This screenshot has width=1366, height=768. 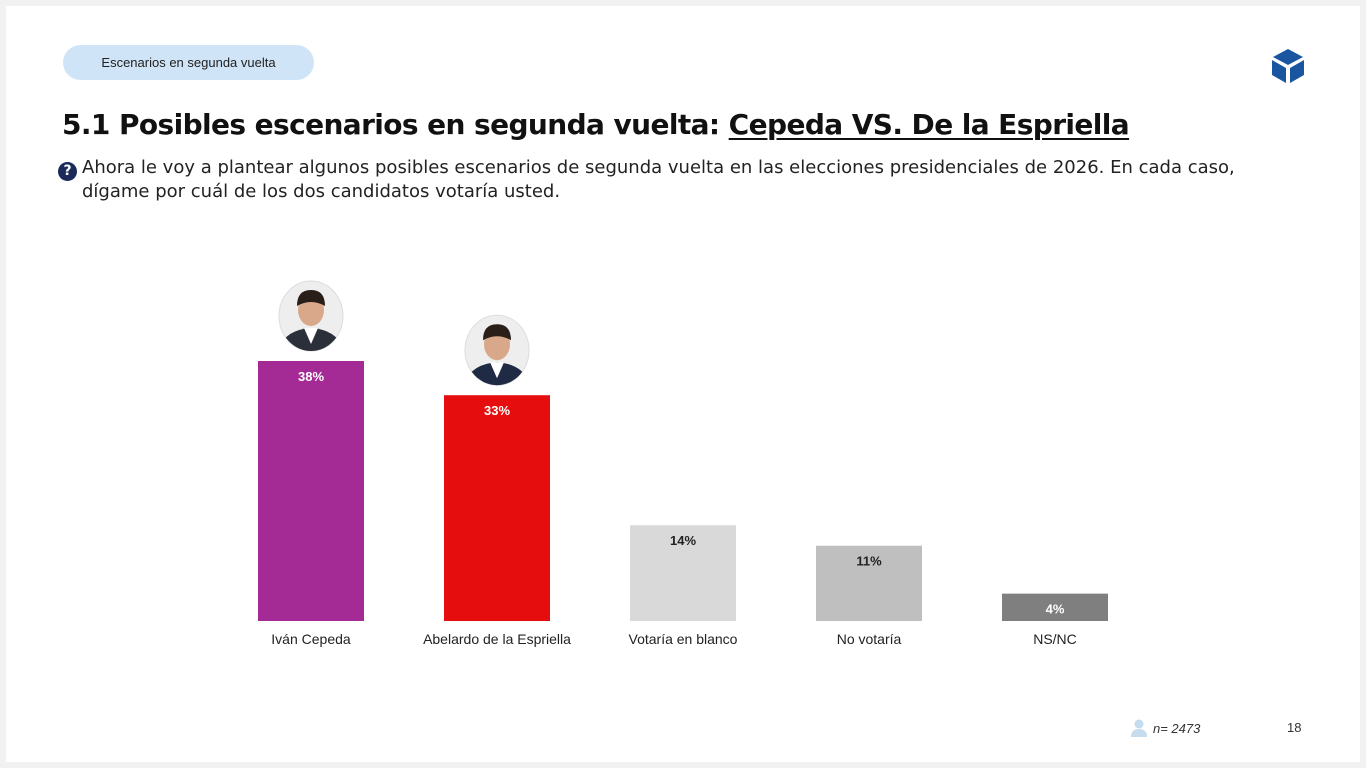 What do you see at coordinates (67, 171) in the screenshot?
I see `question-circle-icon: ?` at bounding box center [67, 171].